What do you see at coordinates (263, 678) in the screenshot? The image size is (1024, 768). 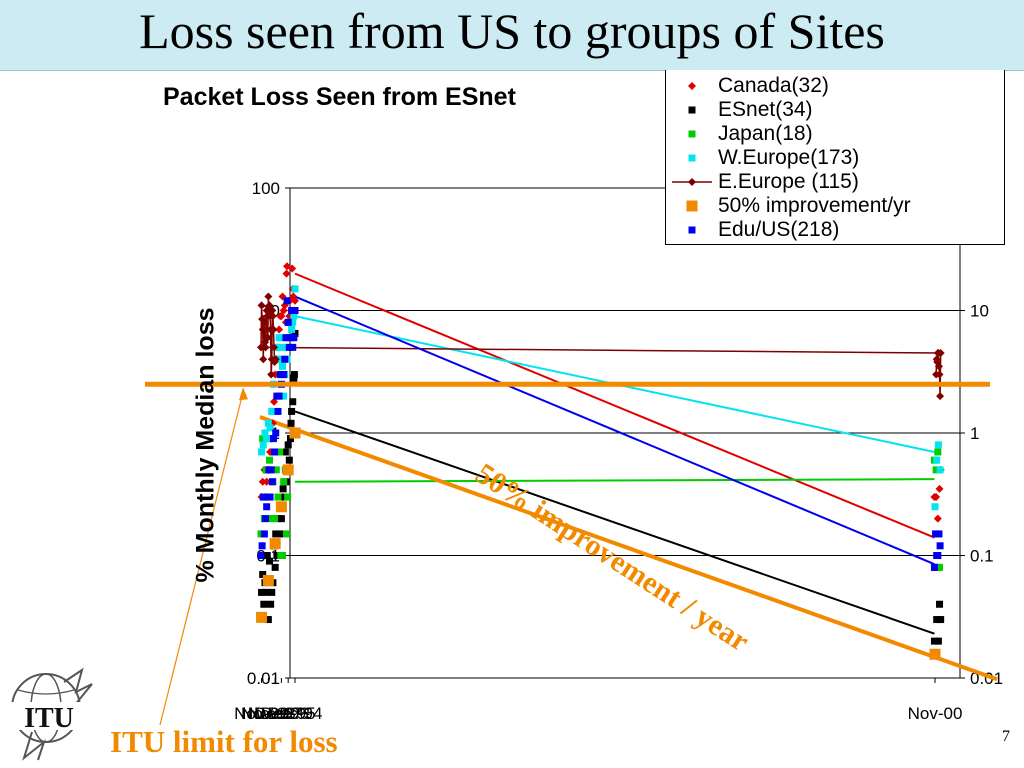 I see `y-tick-label: 0.01` at bounding box center [263, 678].